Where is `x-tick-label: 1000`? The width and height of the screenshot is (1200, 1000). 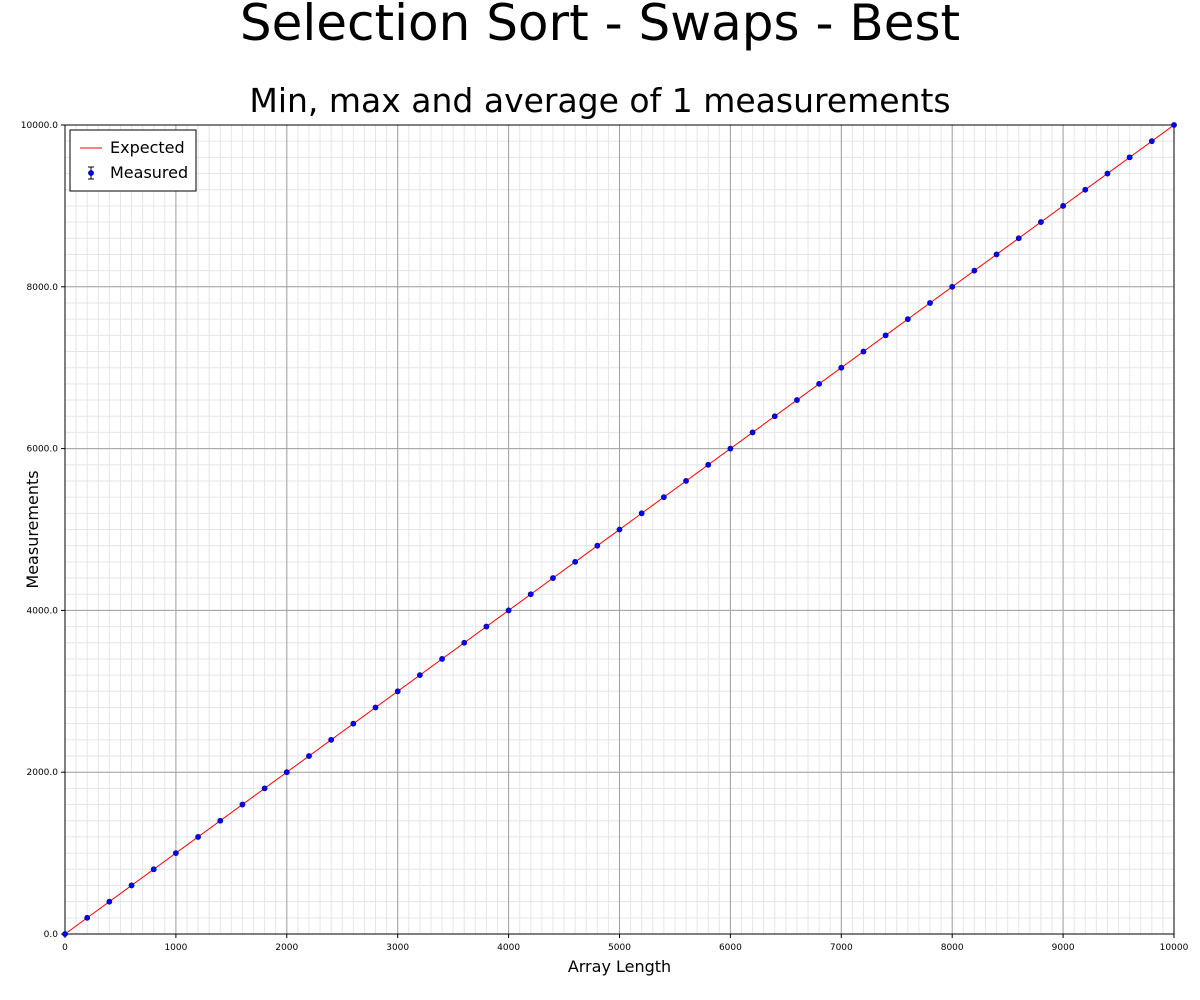
x-tick-label: 1000 is located at coordinates (175, 948).